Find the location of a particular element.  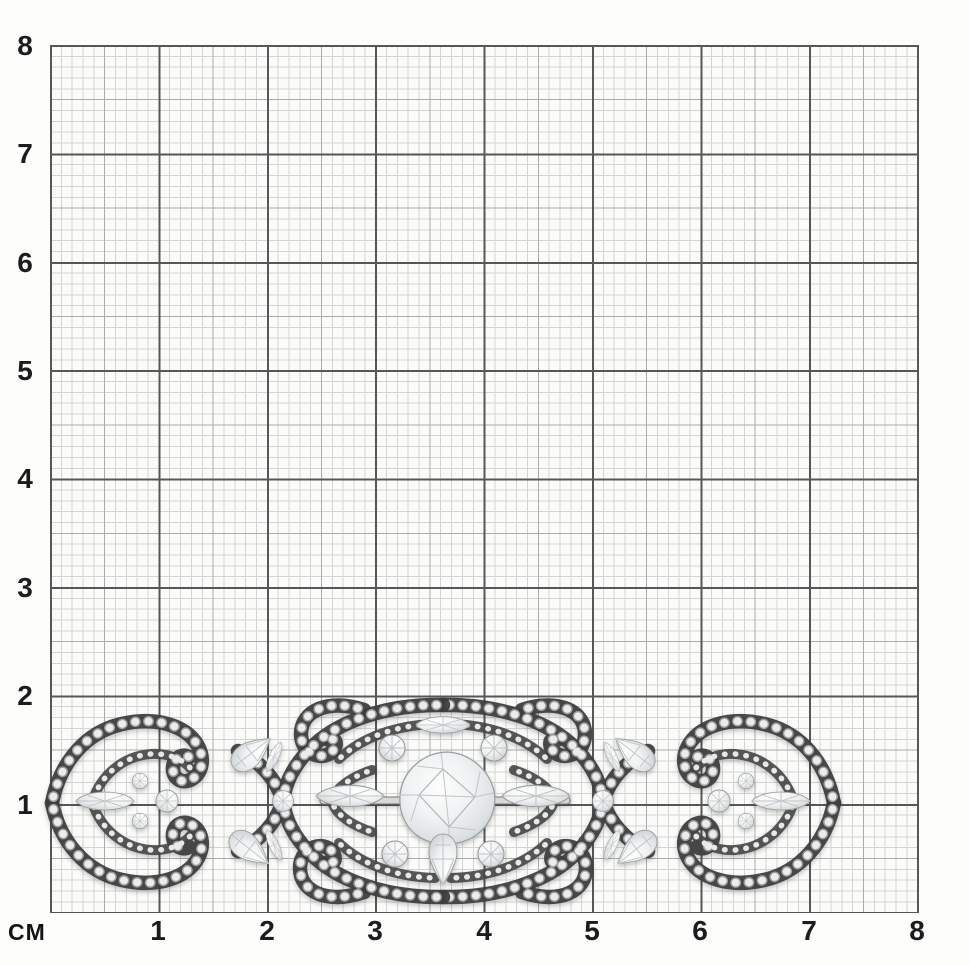

center-cluster is located at coordinates (447, 801).